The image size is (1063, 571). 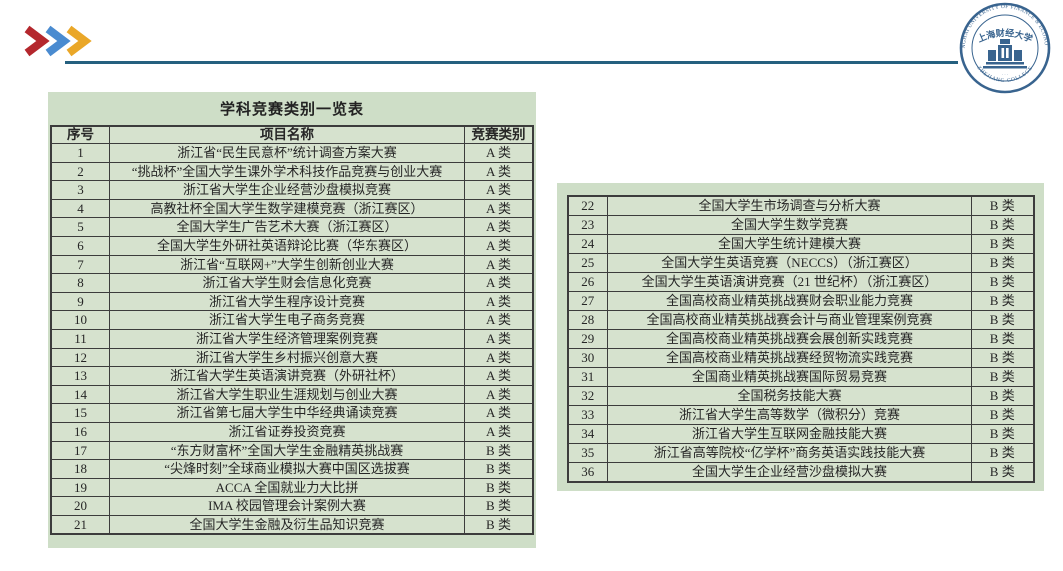 What do you see at coordinates (789, 225) in the screenshot?
I see `project-name-cell: 全国大学生数学竞赛` at bounding box center [789, 225].